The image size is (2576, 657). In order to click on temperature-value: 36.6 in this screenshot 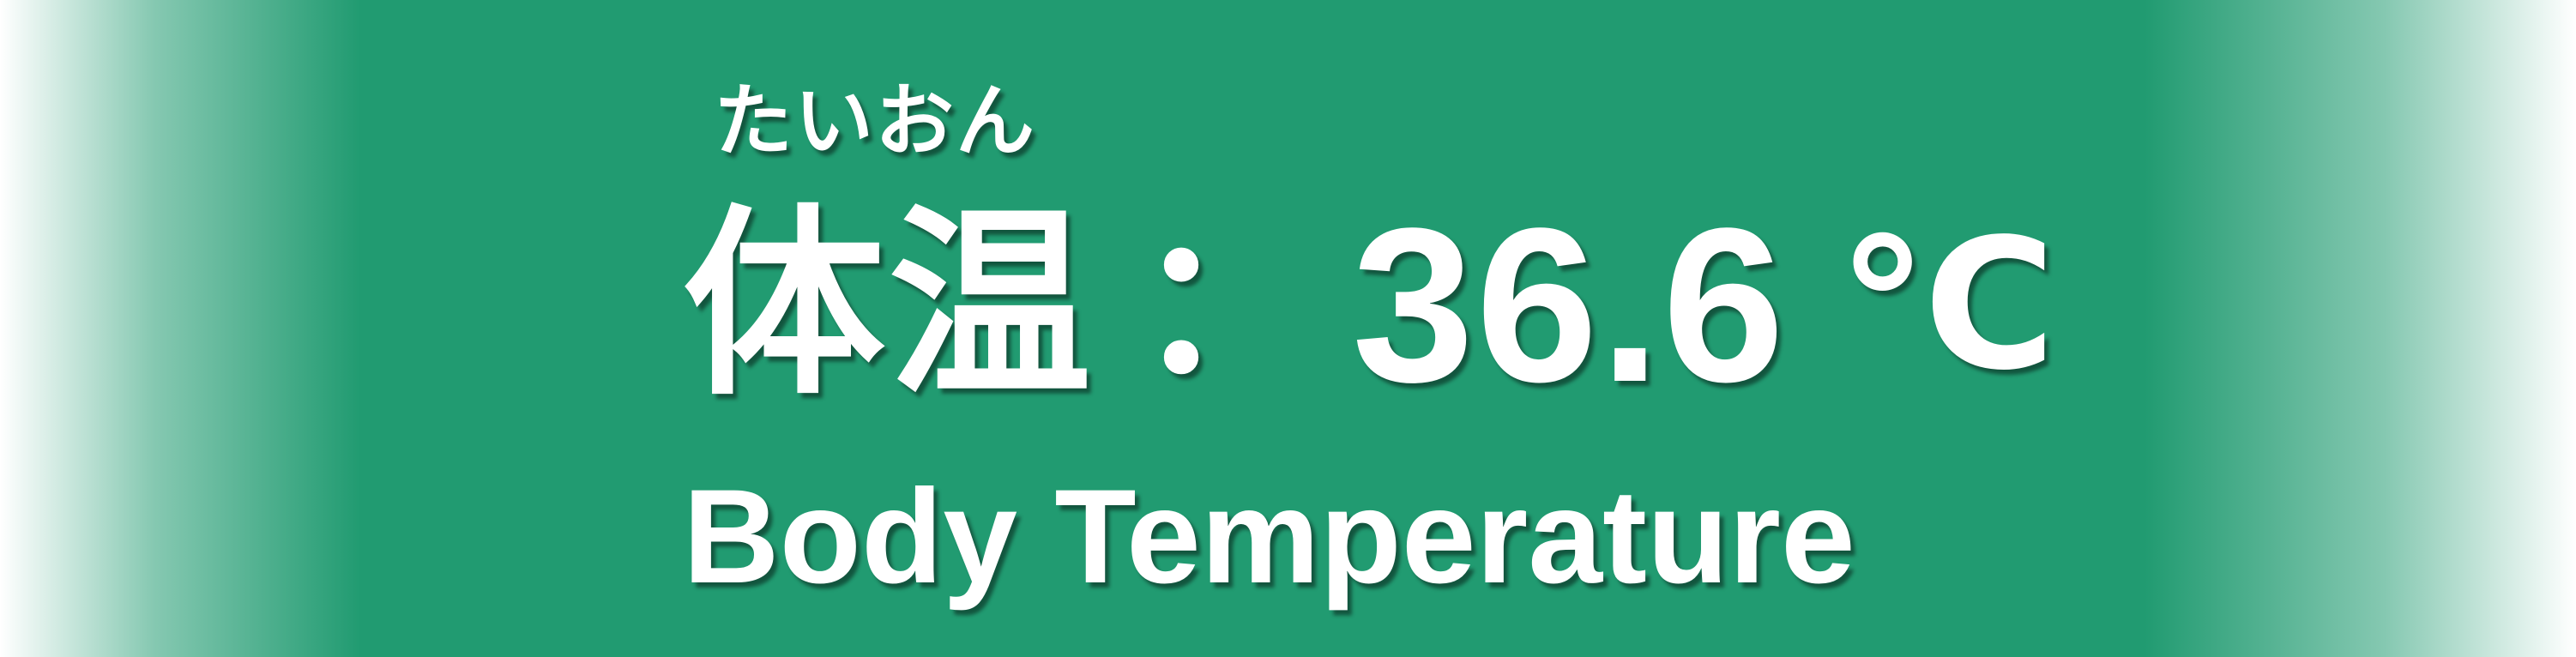, I will do `click(1569, 305)`.